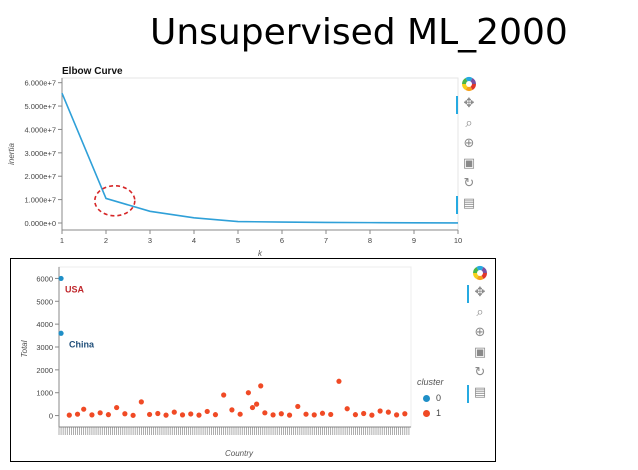  What do you see at coordinates (80, 316) in the screenshot?
I see `cluster-annotations: USA China` at bounding box center [80, 316].